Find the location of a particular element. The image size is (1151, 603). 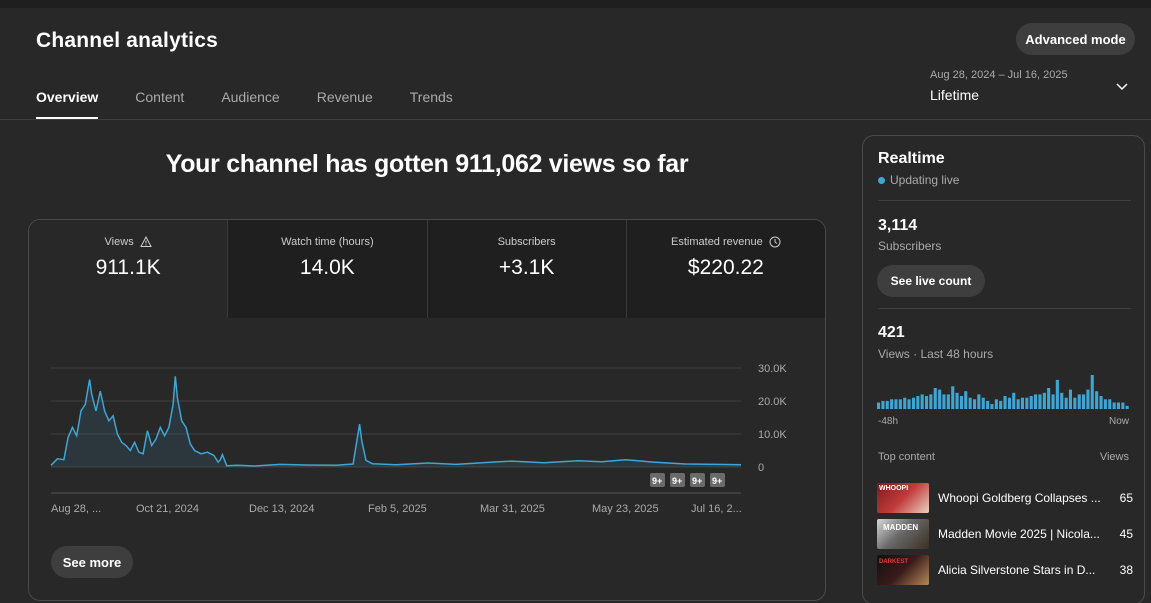

views-area is located at coordinates (396, 421).